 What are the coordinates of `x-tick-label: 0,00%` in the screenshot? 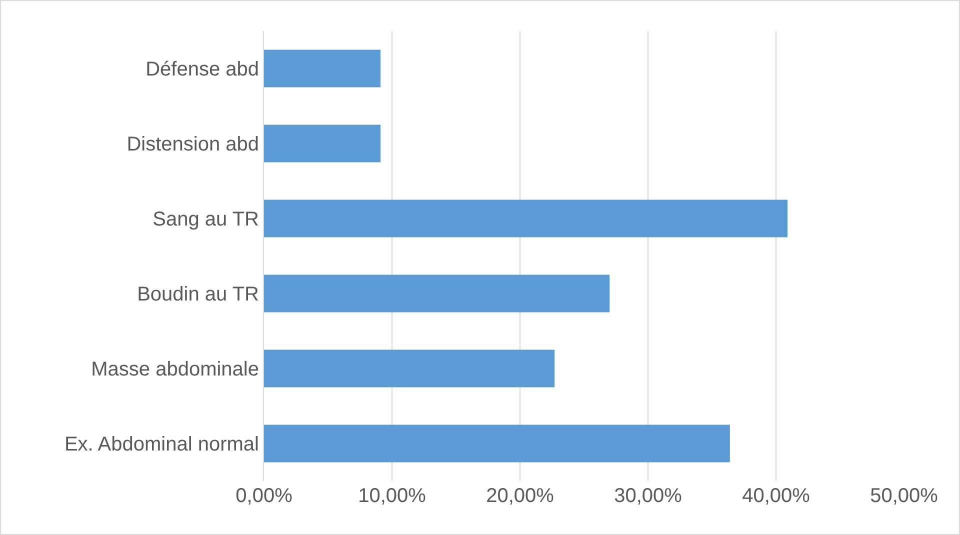 It's located at (264, 496).